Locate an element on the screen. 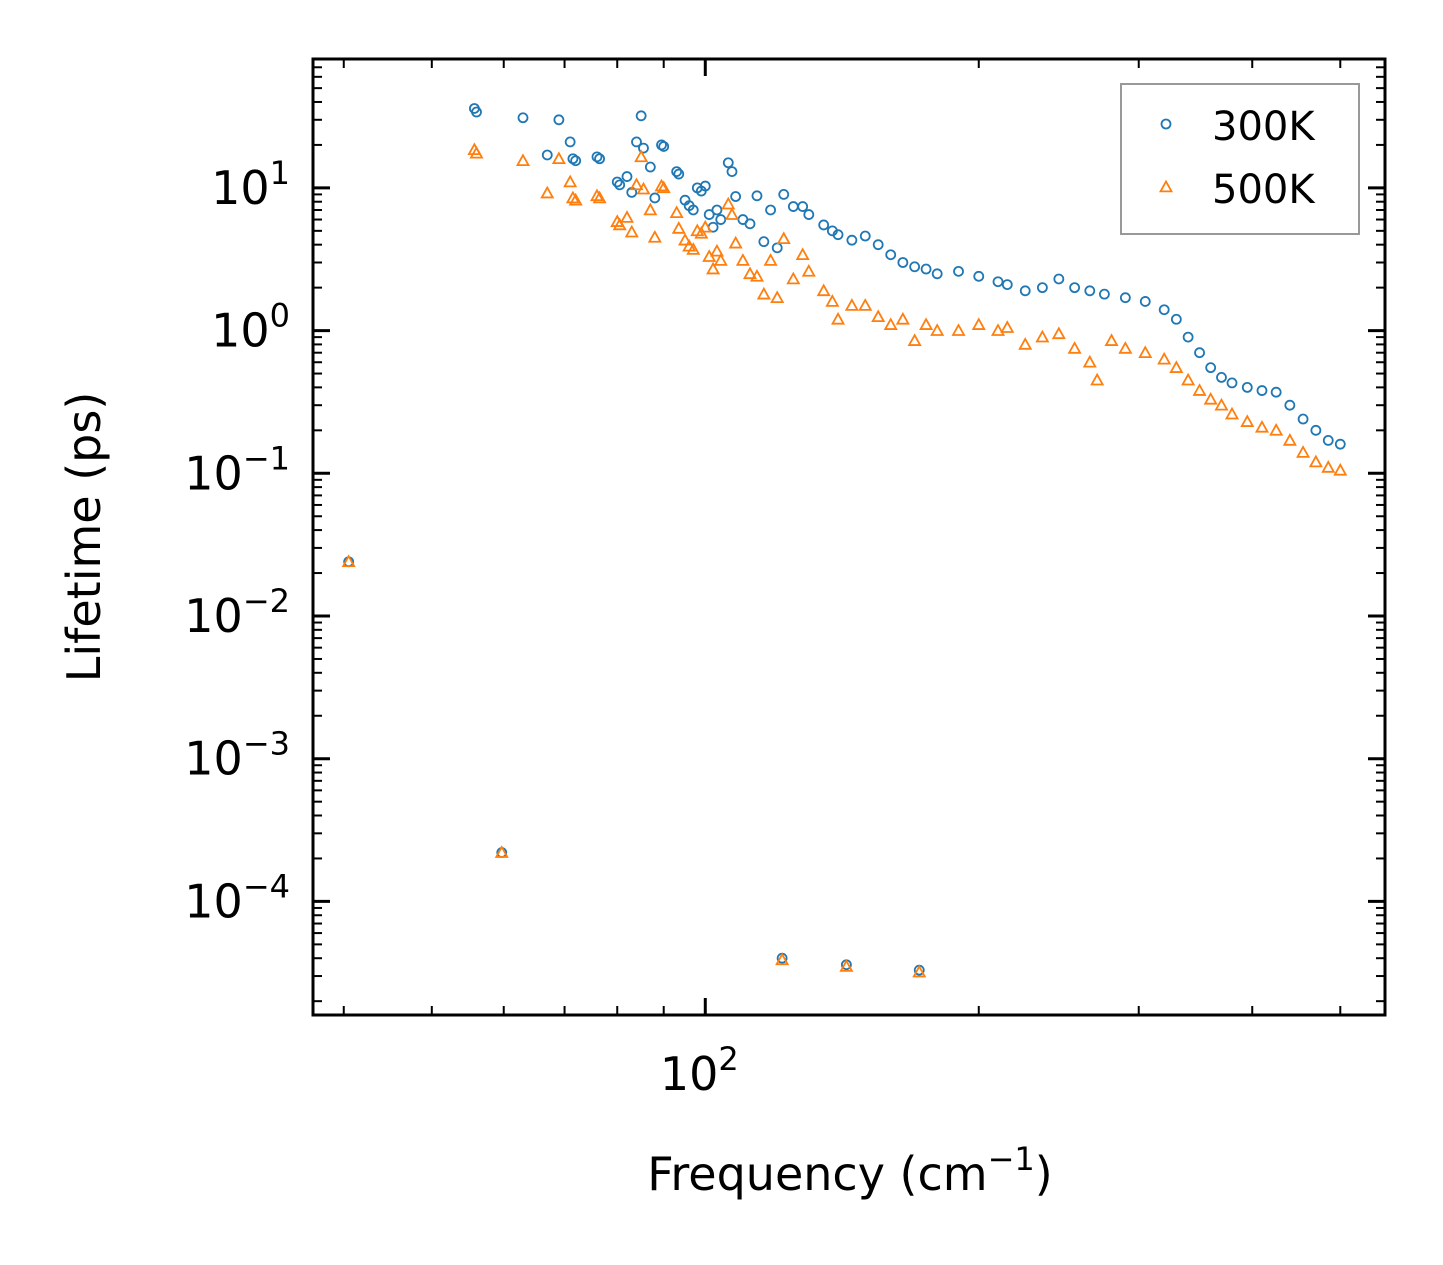 Image resolution: width=1443 pixels, height=1265 pixels. legend-label: 500K is located at coordinates (1264, 190).